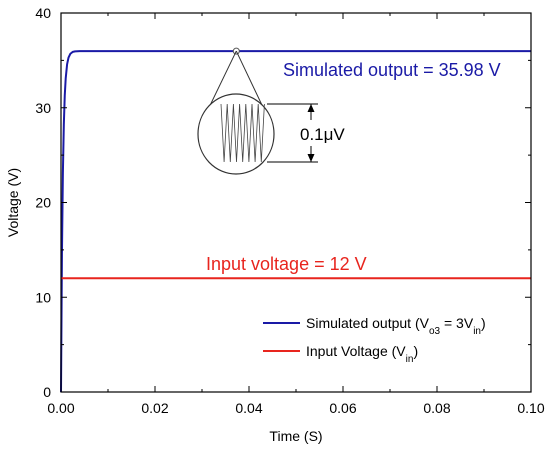 The width and height of the screenshot is (550, 451). Describe the element at coordinates (154, 408) in the screenshot. I see `x-tick-label: 0.02` at that location.